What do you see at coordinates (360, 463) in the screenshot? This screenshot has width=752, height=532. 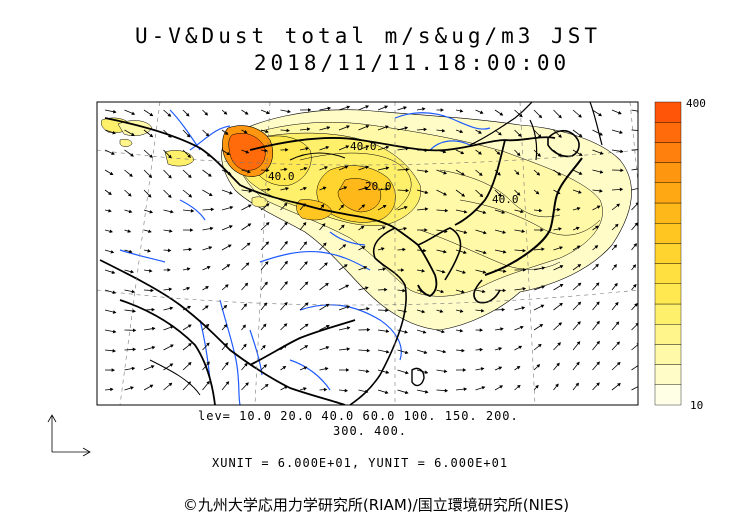 I see `unit-scale-line: XUNIT = 6.000E+01, YUNIT = 6.000E+01` at bounding box center [360, 463].